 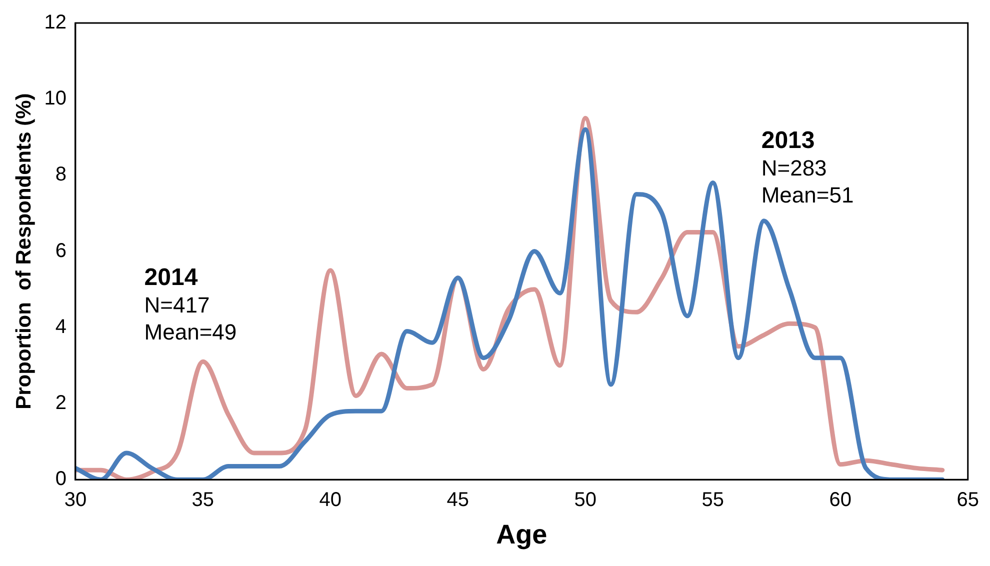 I want to click on y-tick-label: 4, so click(x=60, y=327).